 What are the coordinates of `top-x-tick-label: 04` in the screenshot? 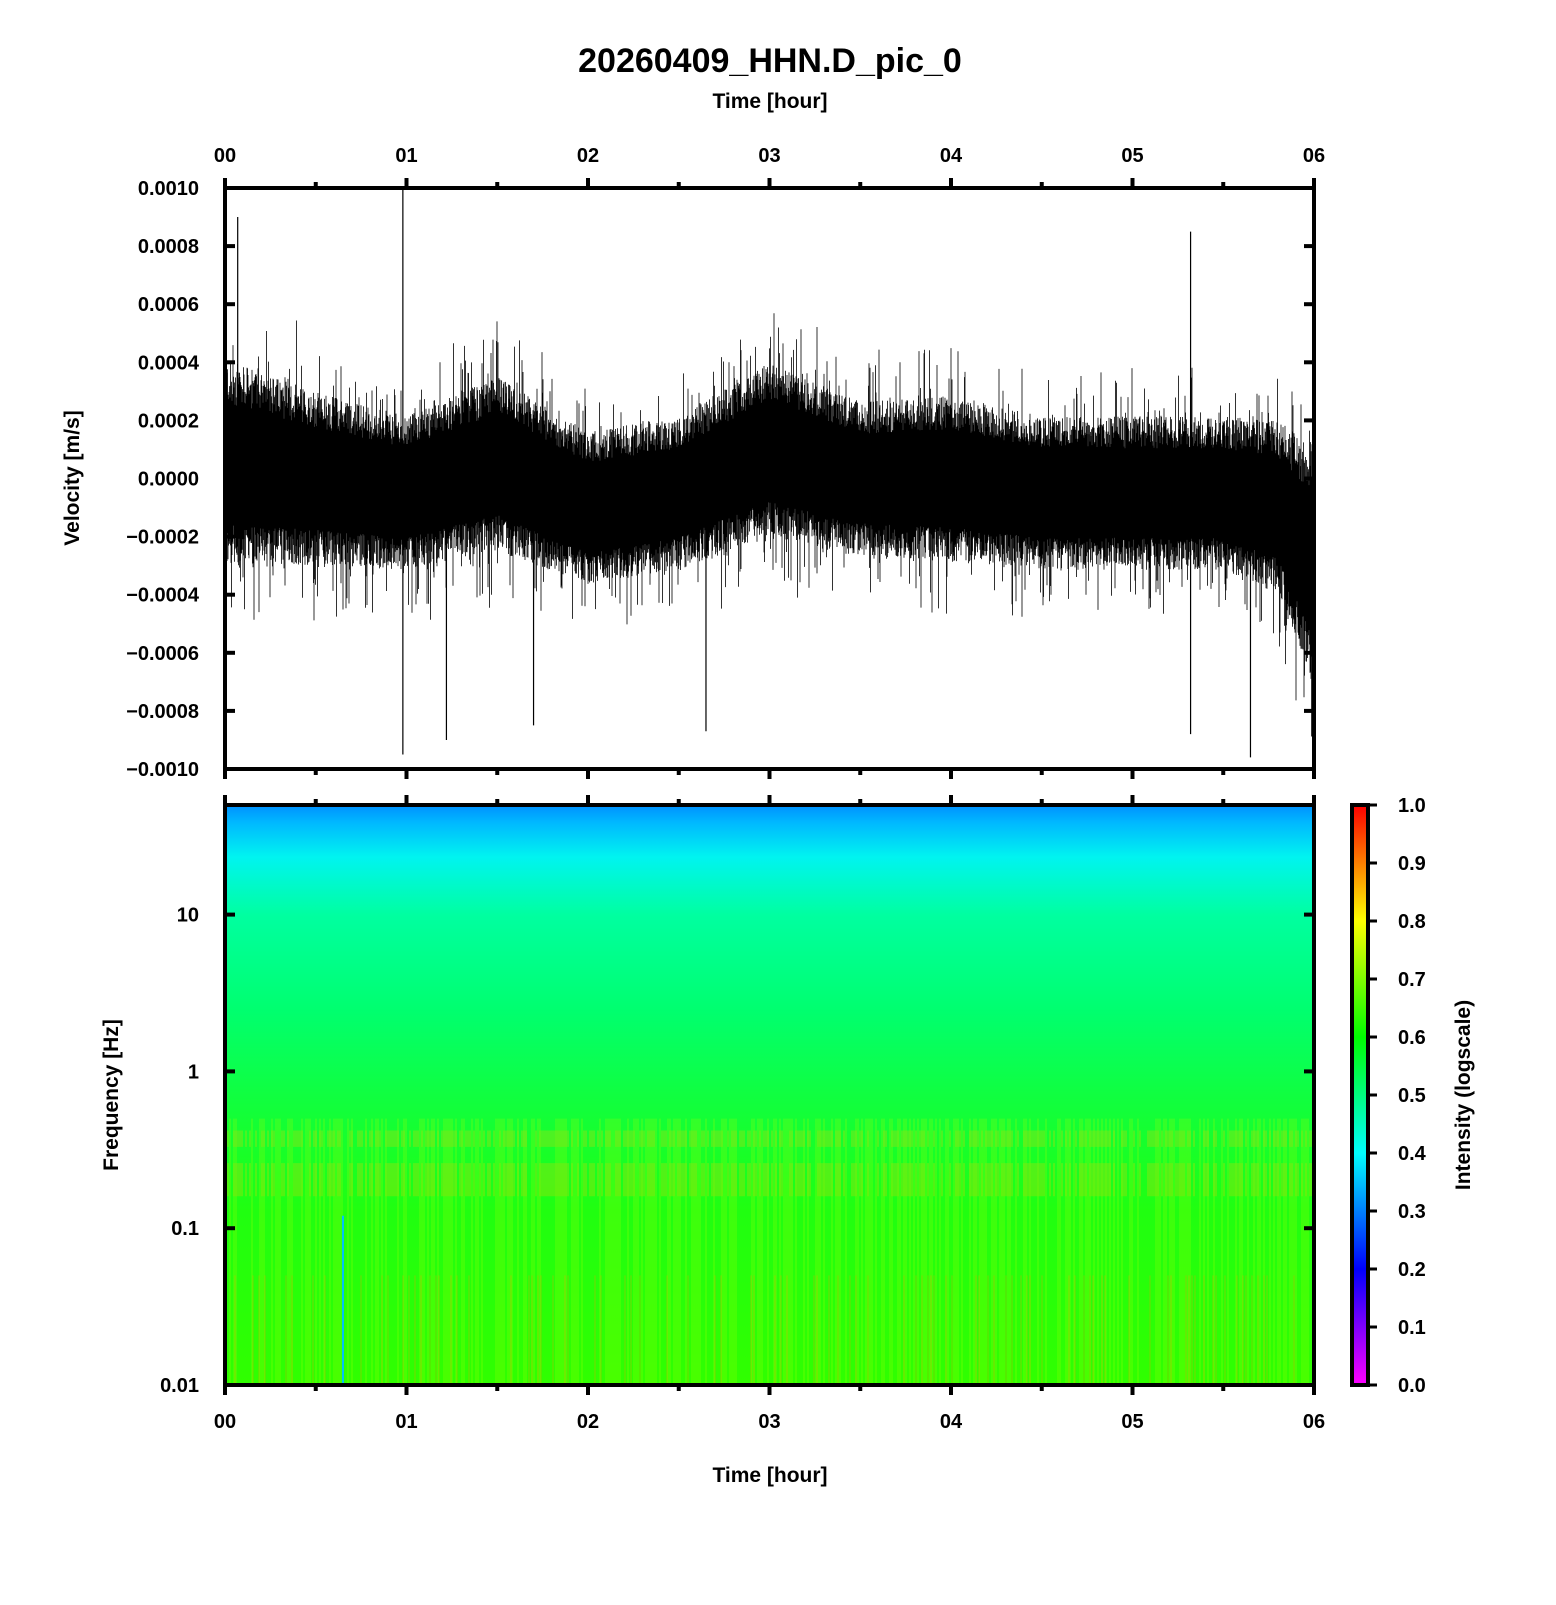 It's located at (951, 156).